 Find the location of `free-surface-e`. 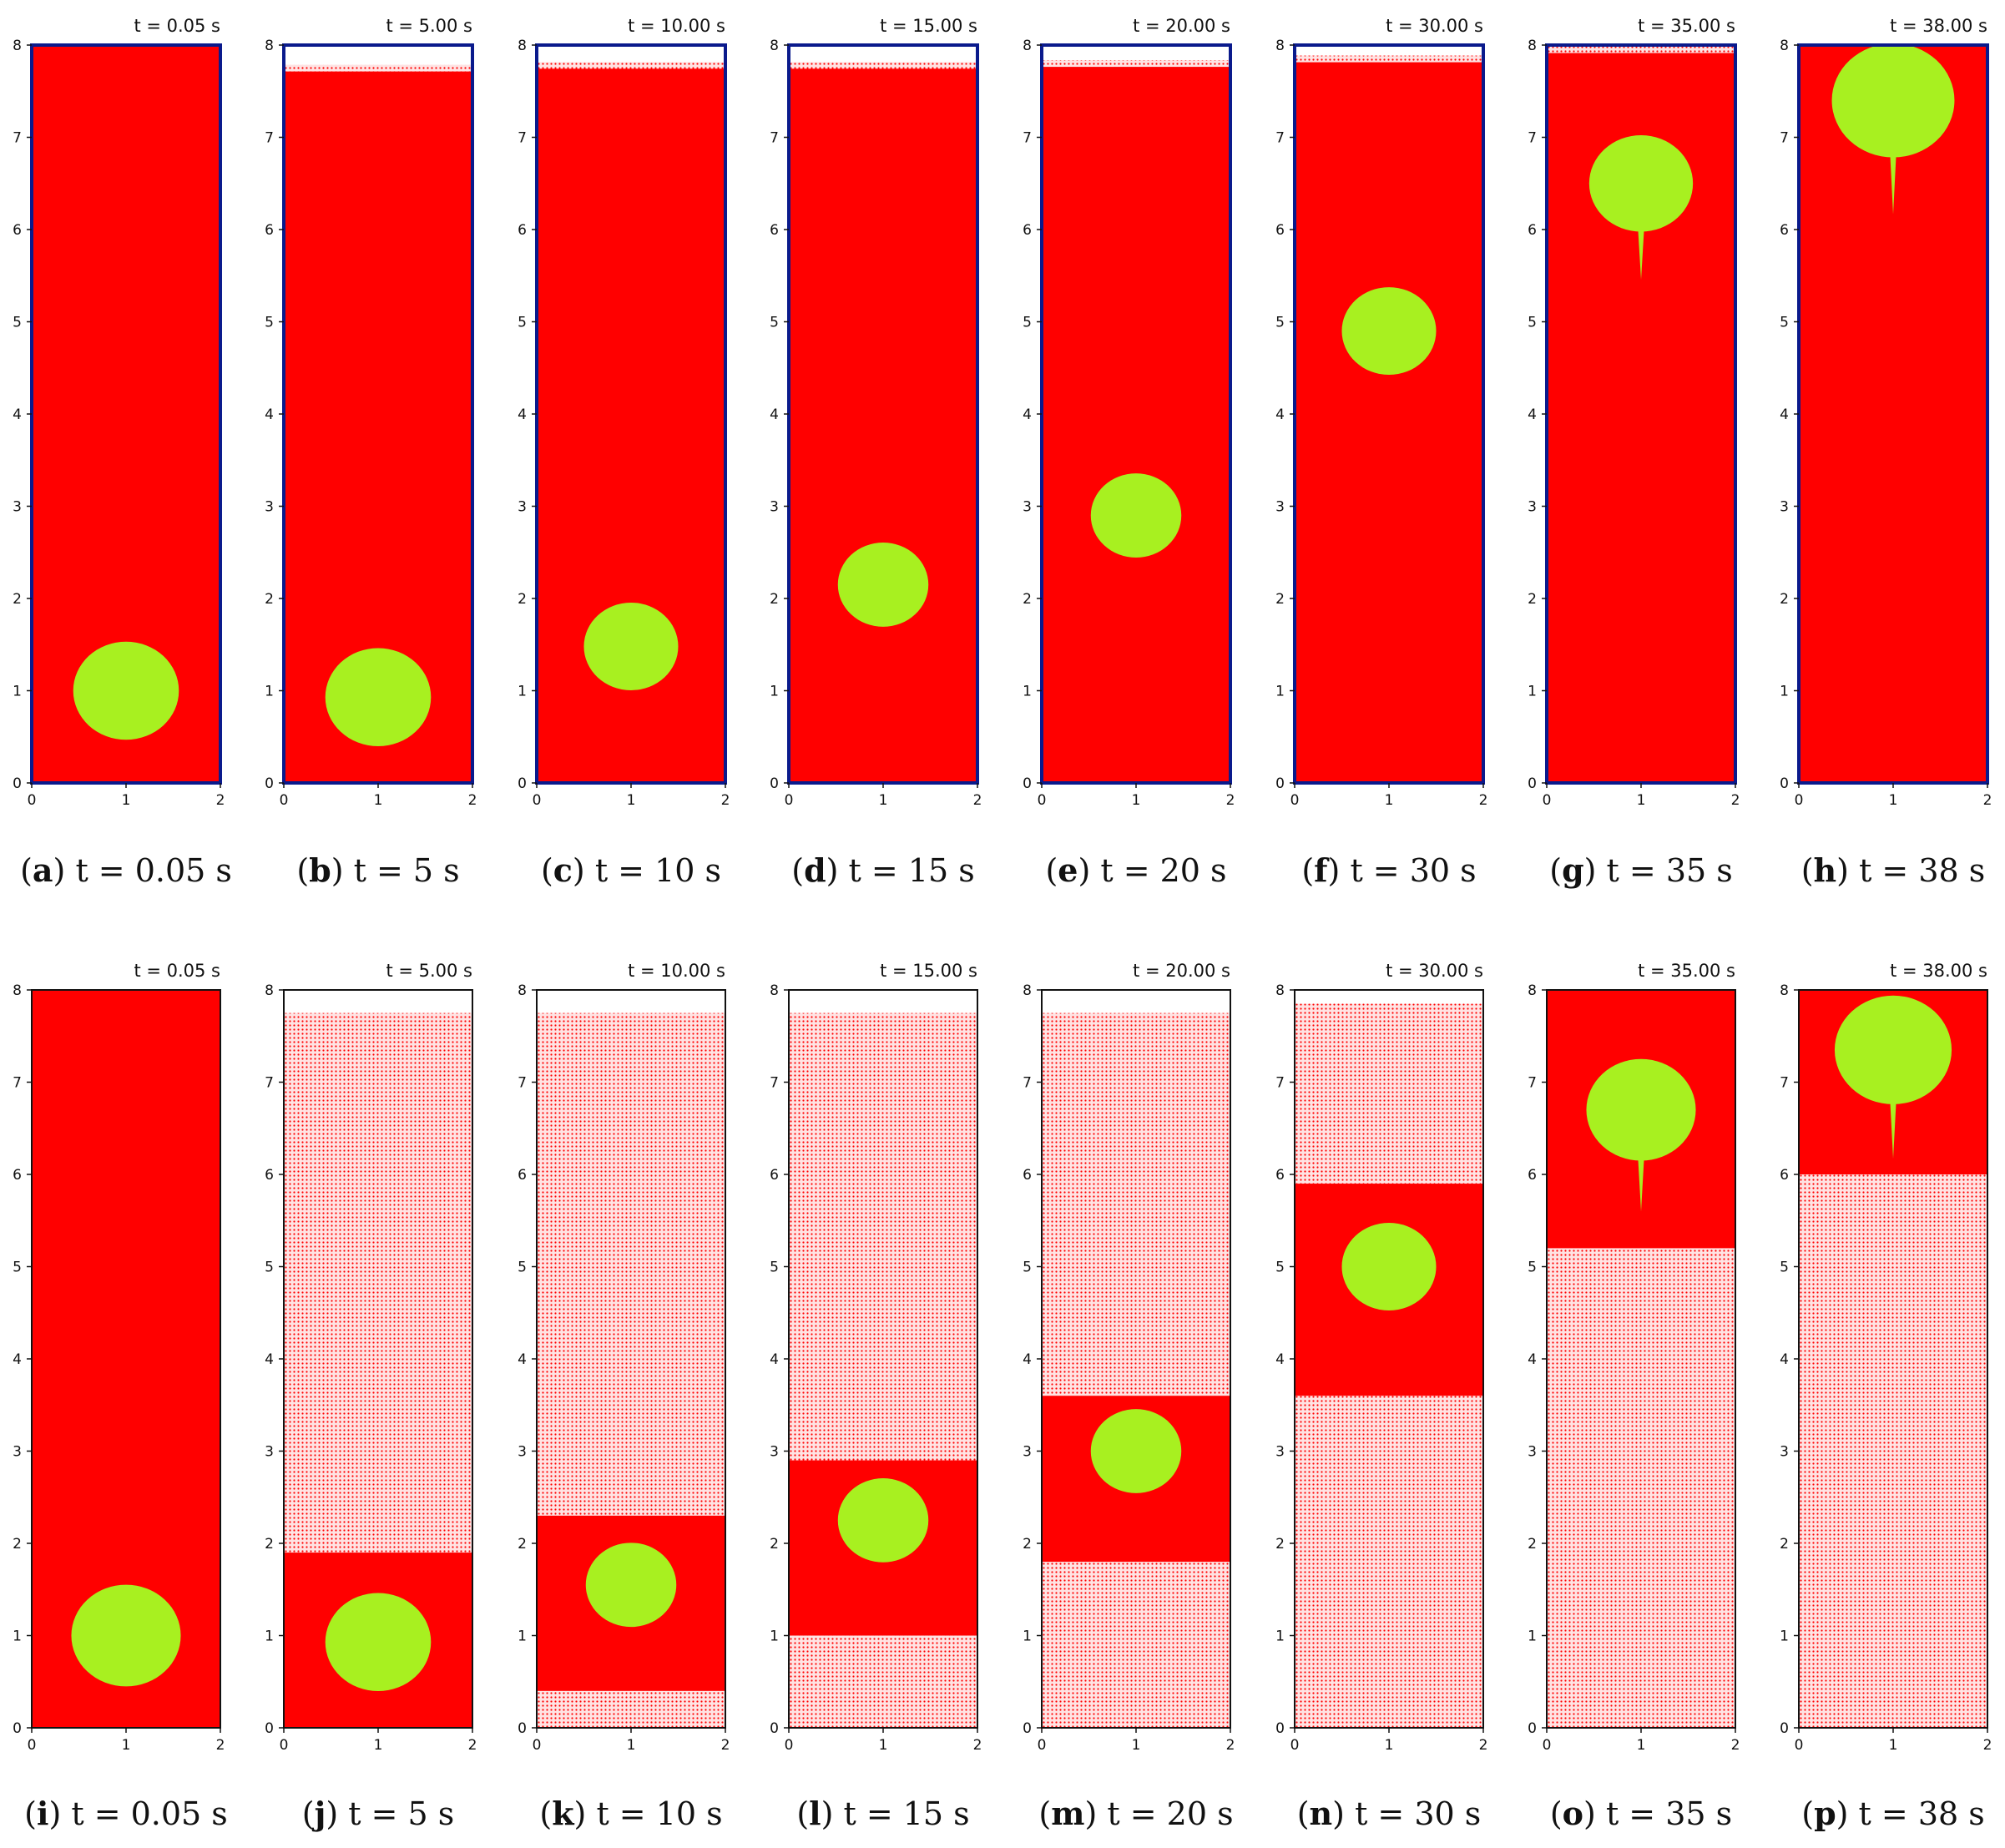

free-surface-e is located at coordinates (1136, 64).